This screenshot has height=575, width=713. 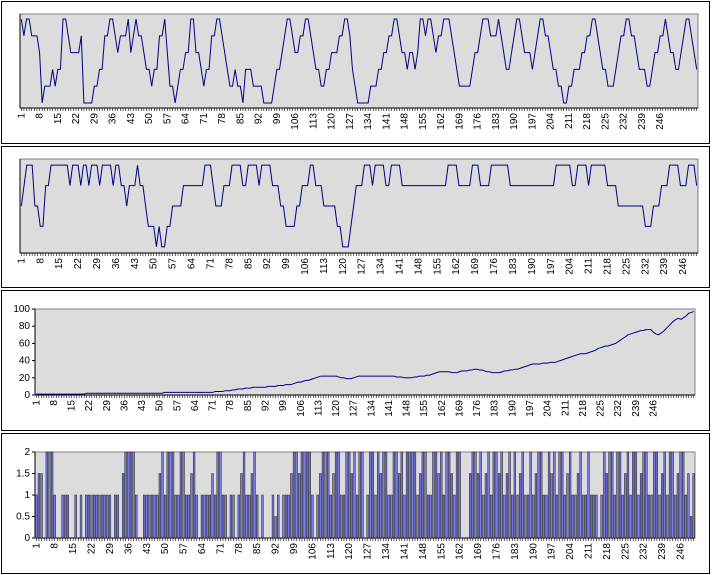 I want to click on x-tick-label: 36, so click(x=113, y=119).